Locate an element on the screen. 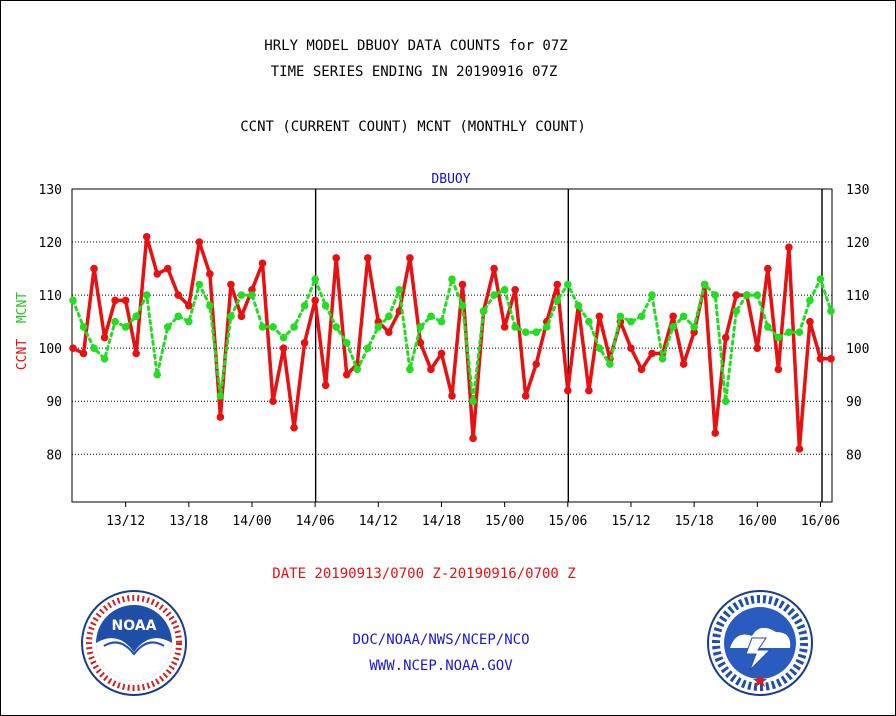  x-tick-label-11: 16/06 is located at coordinates (820, 521).